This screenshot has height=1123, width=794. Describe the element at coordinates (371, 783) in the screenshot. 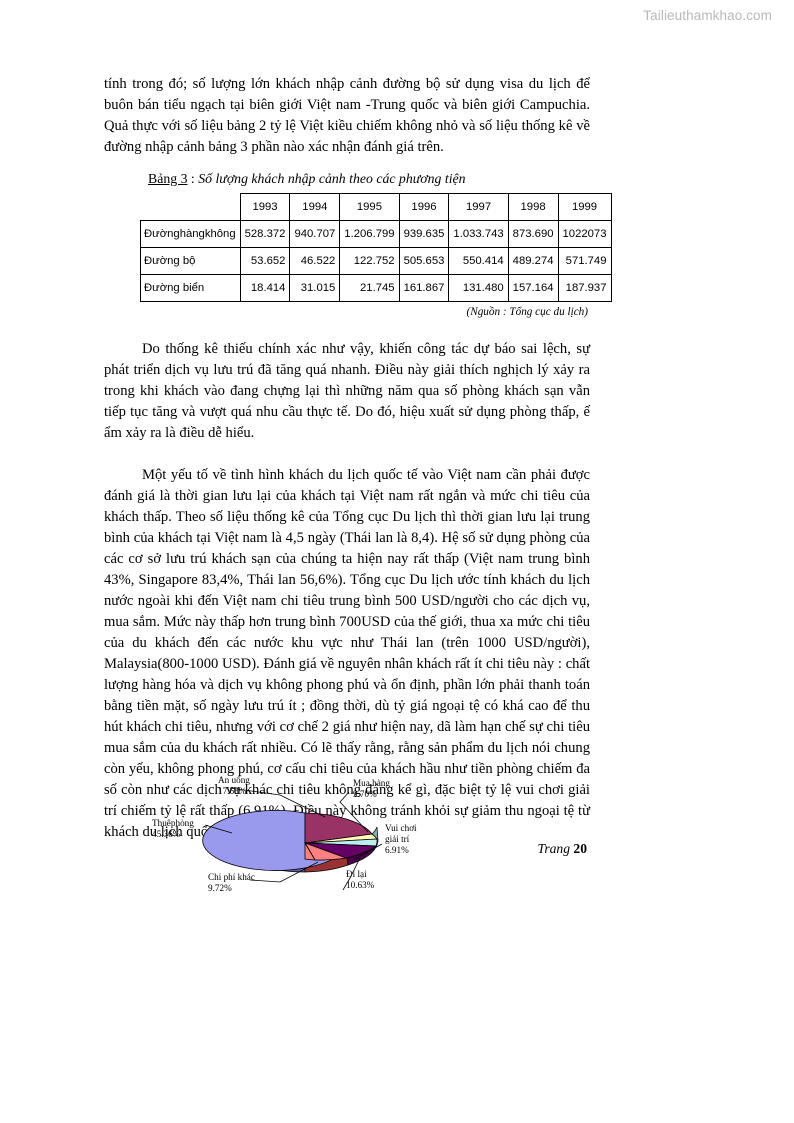

I see `pie-label-mua-hang-name: Mua hàng` at that location.